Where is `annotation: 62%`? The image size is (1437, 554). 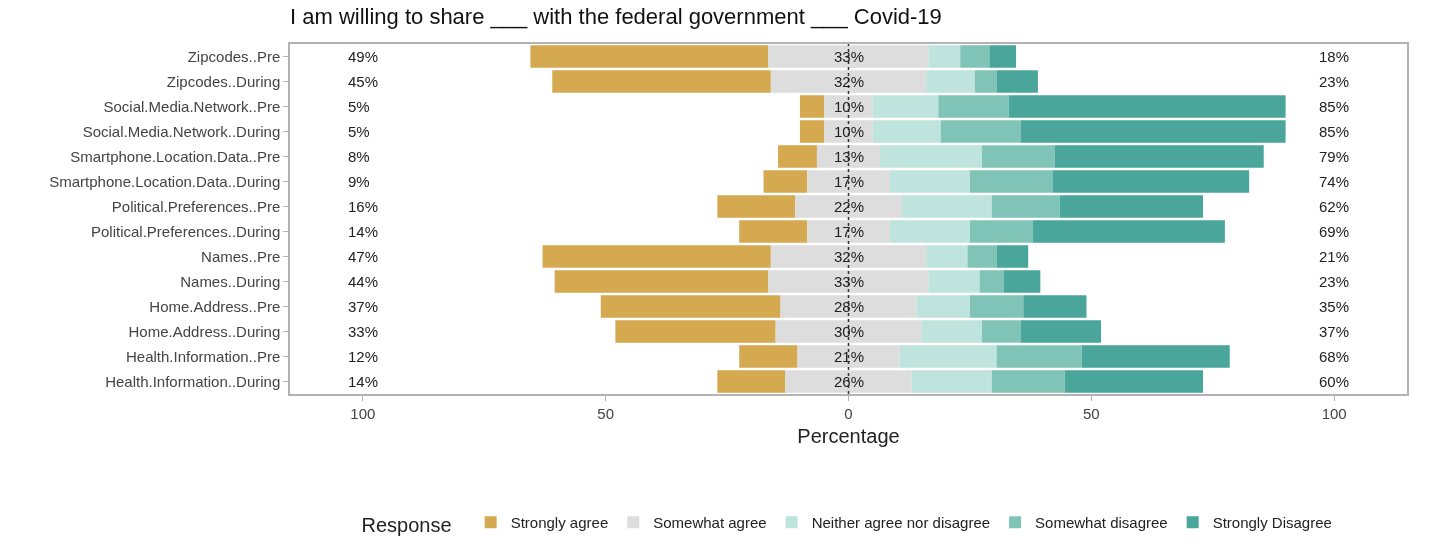 annotation: 62% is located at coordinates (1334, 206).